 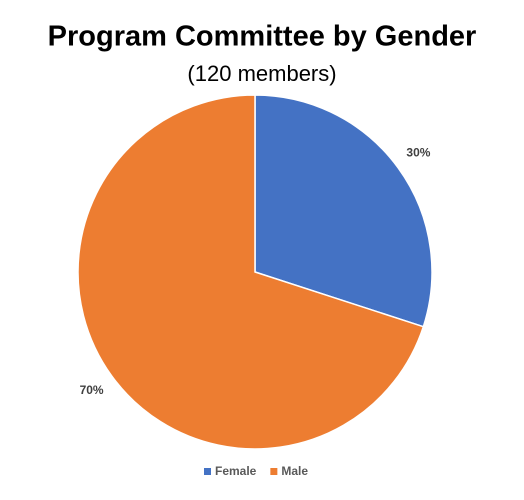 What do you see at coordinates (294, 471) in the screenshot?
I see `legend-label: Male` at bounding box center [294, 471].